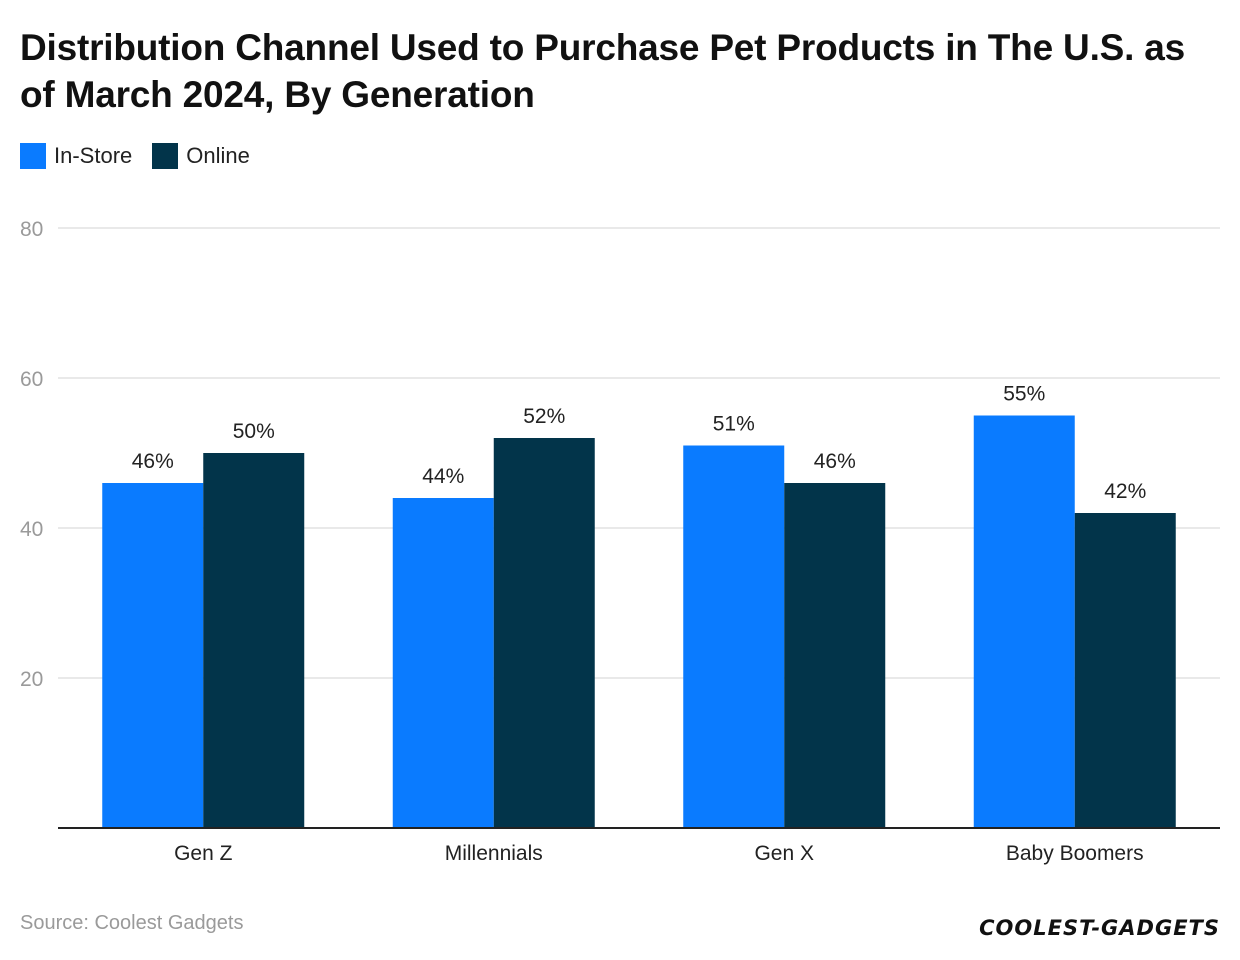 The height and width of the screenshot is (960, 1240). Describe the element at coordinates (135, 156) in the screenshot. I see `legend: In-Store Online` at that location.